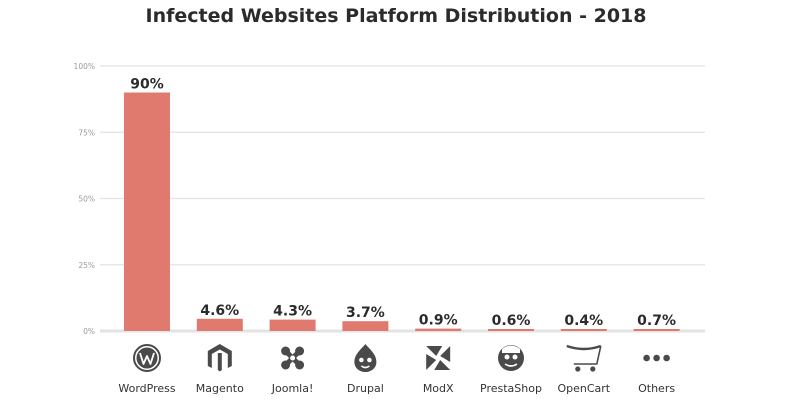  I want to click on bar-wordpress, so click(147, 211).